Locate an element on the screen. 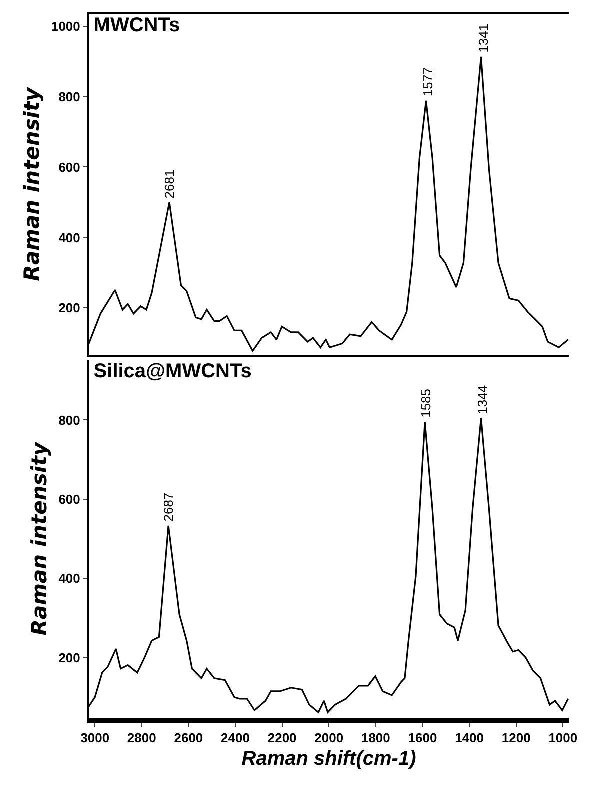 The height and width of the screenshot is (808, 591). y-tick-label: 1000 is located at coordinates (65, 26).